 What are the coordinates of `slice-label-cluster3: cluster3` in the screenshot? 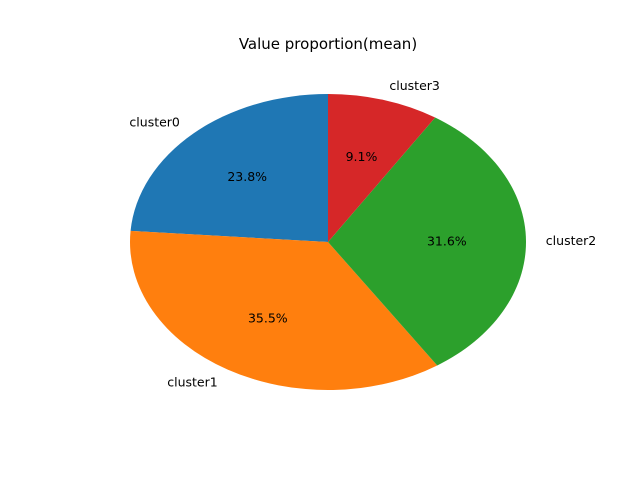 It's located at (414, 85).